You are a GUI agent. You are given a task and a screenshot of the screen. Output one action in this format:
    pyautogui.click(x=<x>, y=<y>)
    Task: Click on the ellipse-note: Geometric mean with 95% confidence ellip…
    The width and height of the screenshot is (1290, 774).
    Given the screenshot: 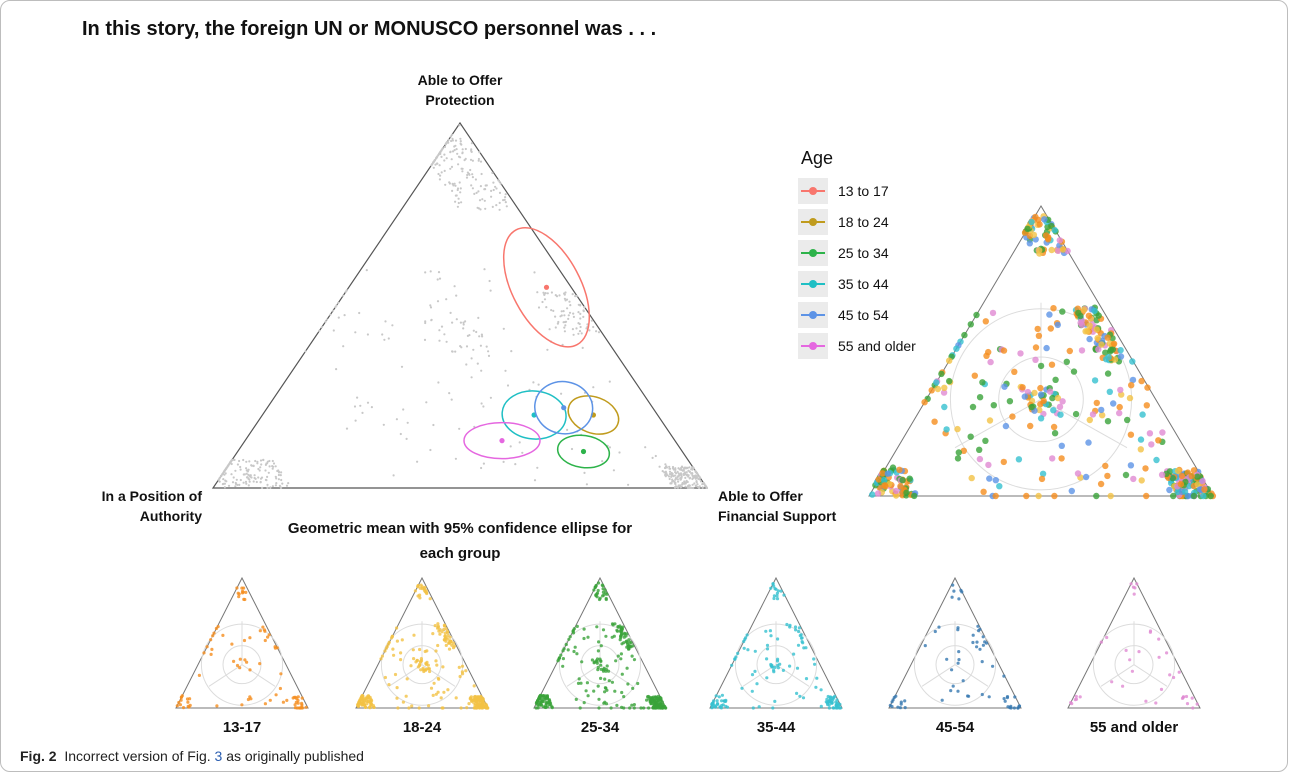 What is the action you would take?
    pyautogui.click(x=460, y=541)
    